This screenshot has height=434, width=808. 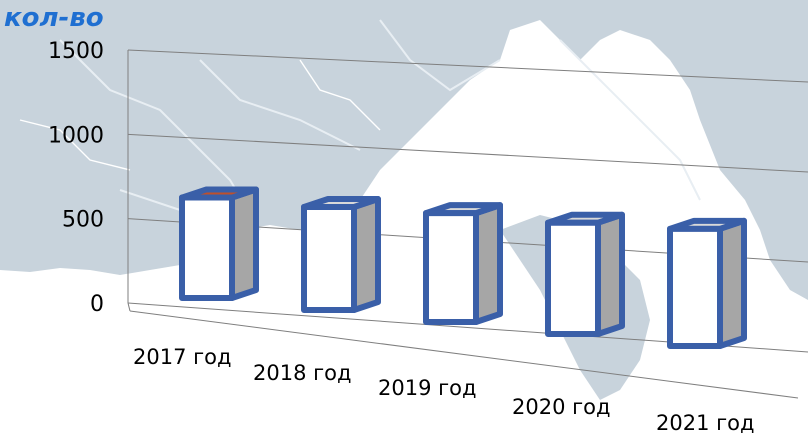 I want to click on y-tick-label: 500, so click(x=83, y=220).